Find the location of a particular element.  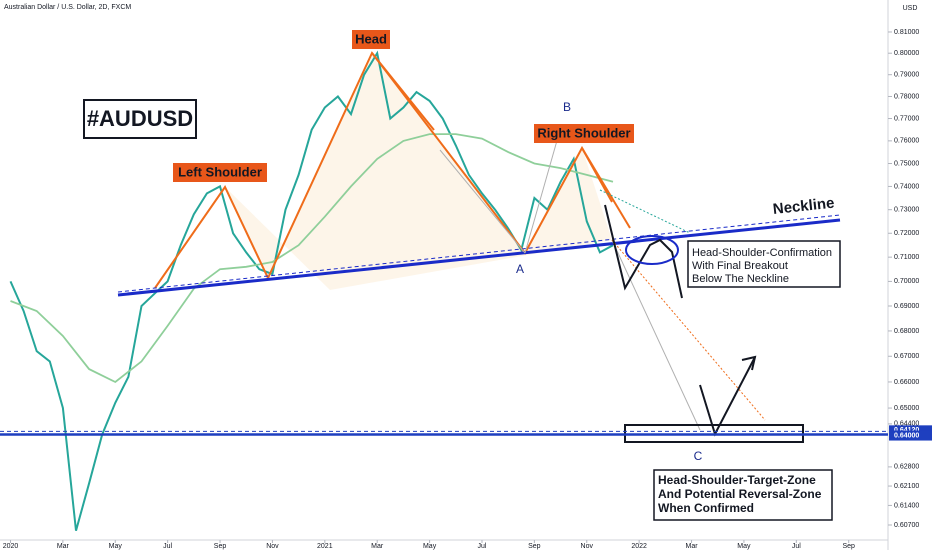

right-shoulder-label: Right Shoulder is located at coordinates (583, 132).